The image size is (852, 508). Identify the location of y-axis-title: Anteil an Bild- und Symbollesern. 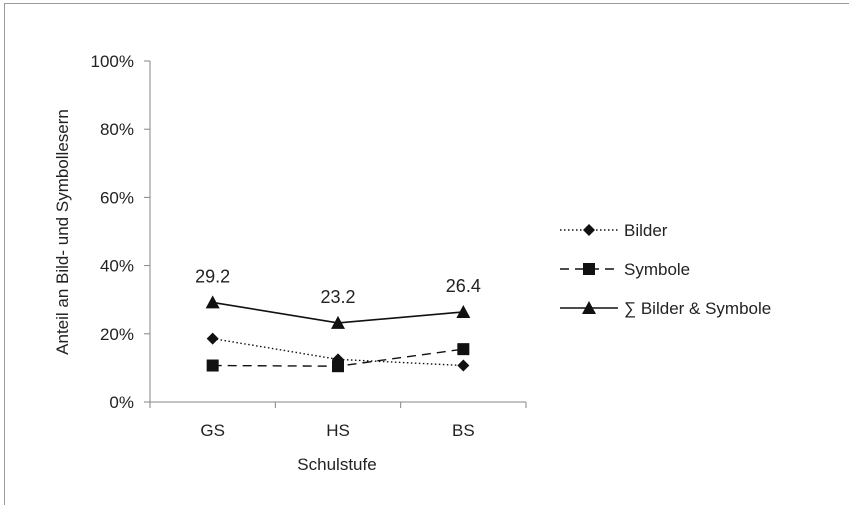
(62, 232).